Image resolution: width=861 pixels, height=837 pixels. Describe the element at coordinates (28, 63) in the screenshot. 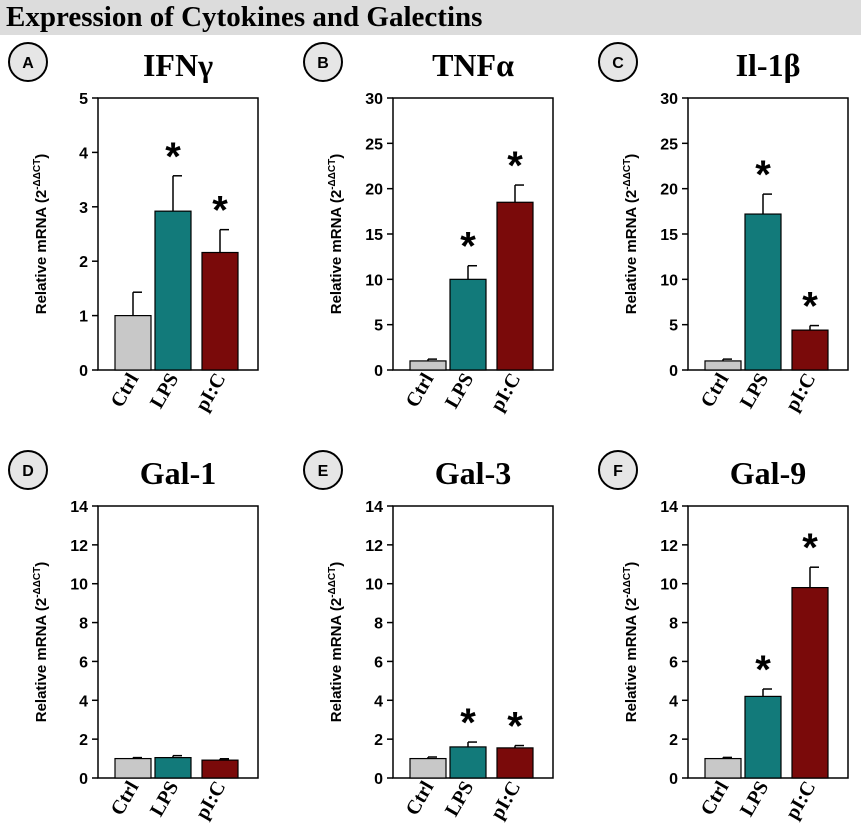

I see `panel-letter: A` at that location.